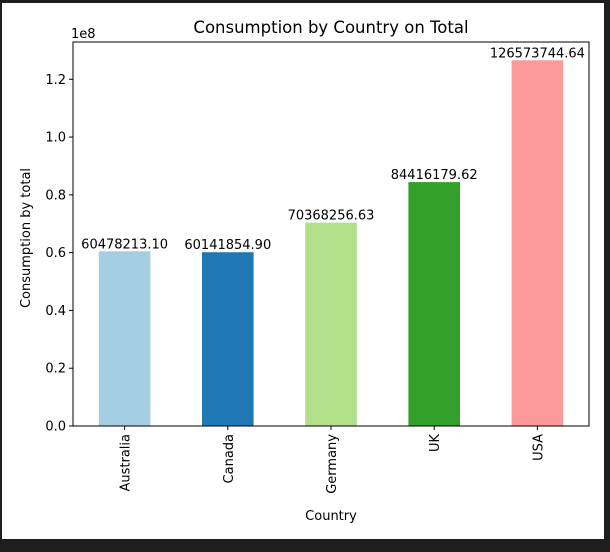 This screenshot has height=552, width=610. I want to click on bar-uk, so click(434, 304).